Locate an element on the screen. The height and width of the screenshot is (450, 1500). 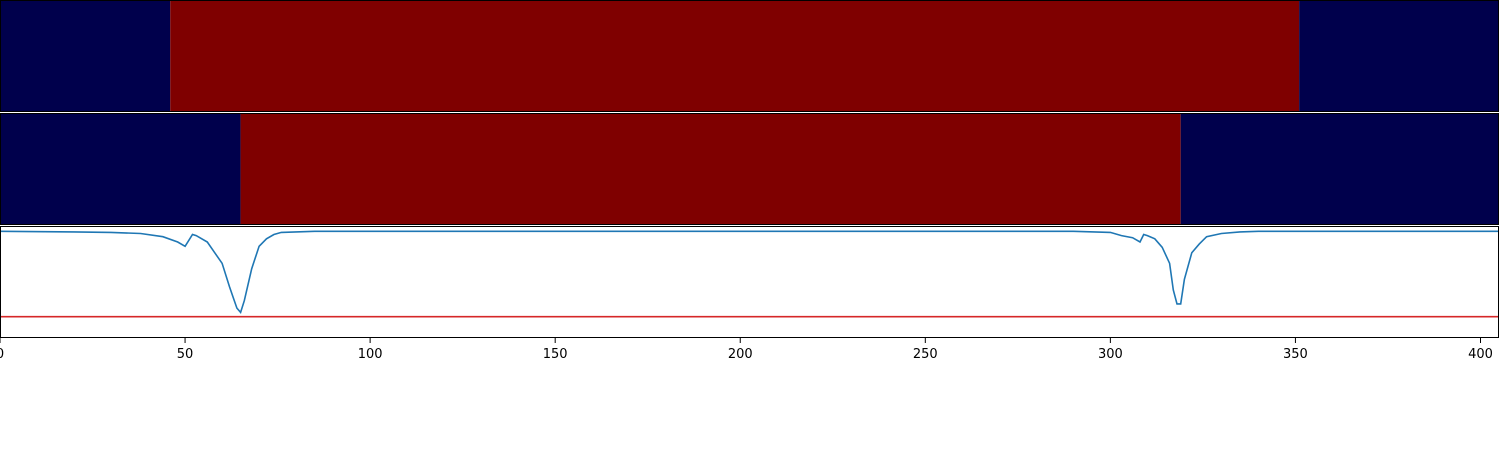
x-tick-label: 50 is located at coordinates (185, 354).